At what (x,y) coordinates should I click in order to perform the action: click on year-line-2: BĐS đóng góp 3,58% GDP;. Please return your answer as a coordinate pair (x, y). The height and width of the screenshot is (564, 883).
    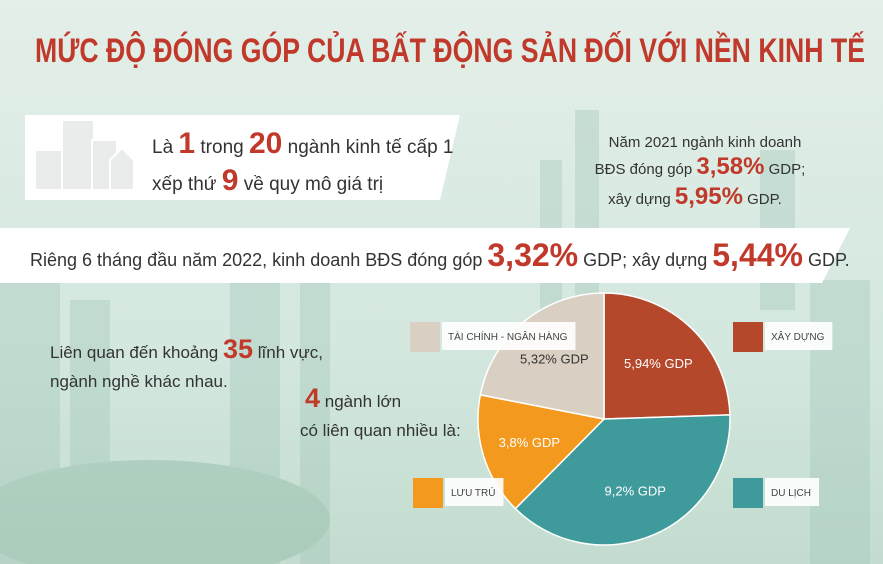
    Looking at the image, I should click on (700, 166).